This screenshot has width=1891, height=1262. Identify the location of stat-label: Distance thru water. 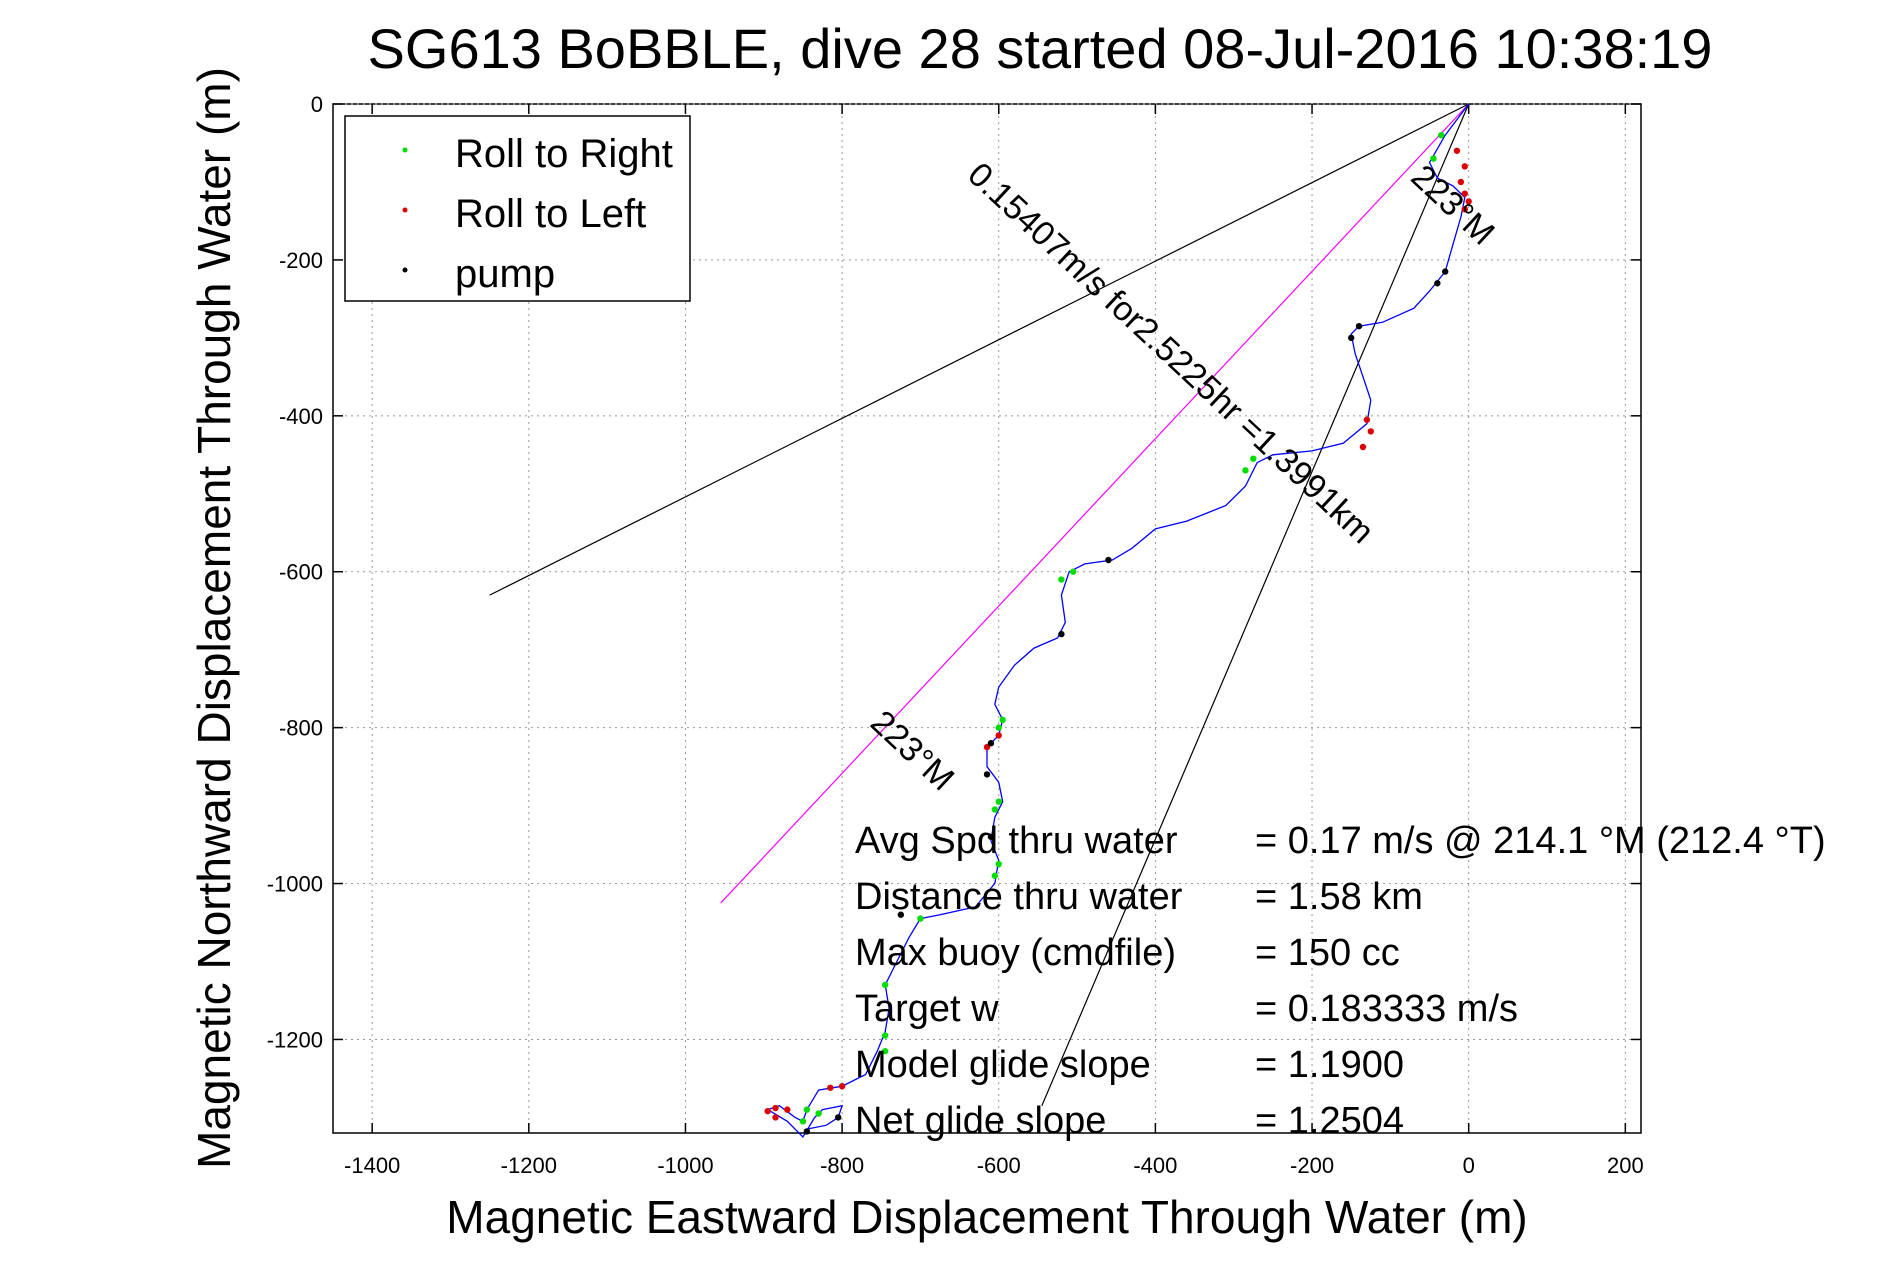
(1019, 897).